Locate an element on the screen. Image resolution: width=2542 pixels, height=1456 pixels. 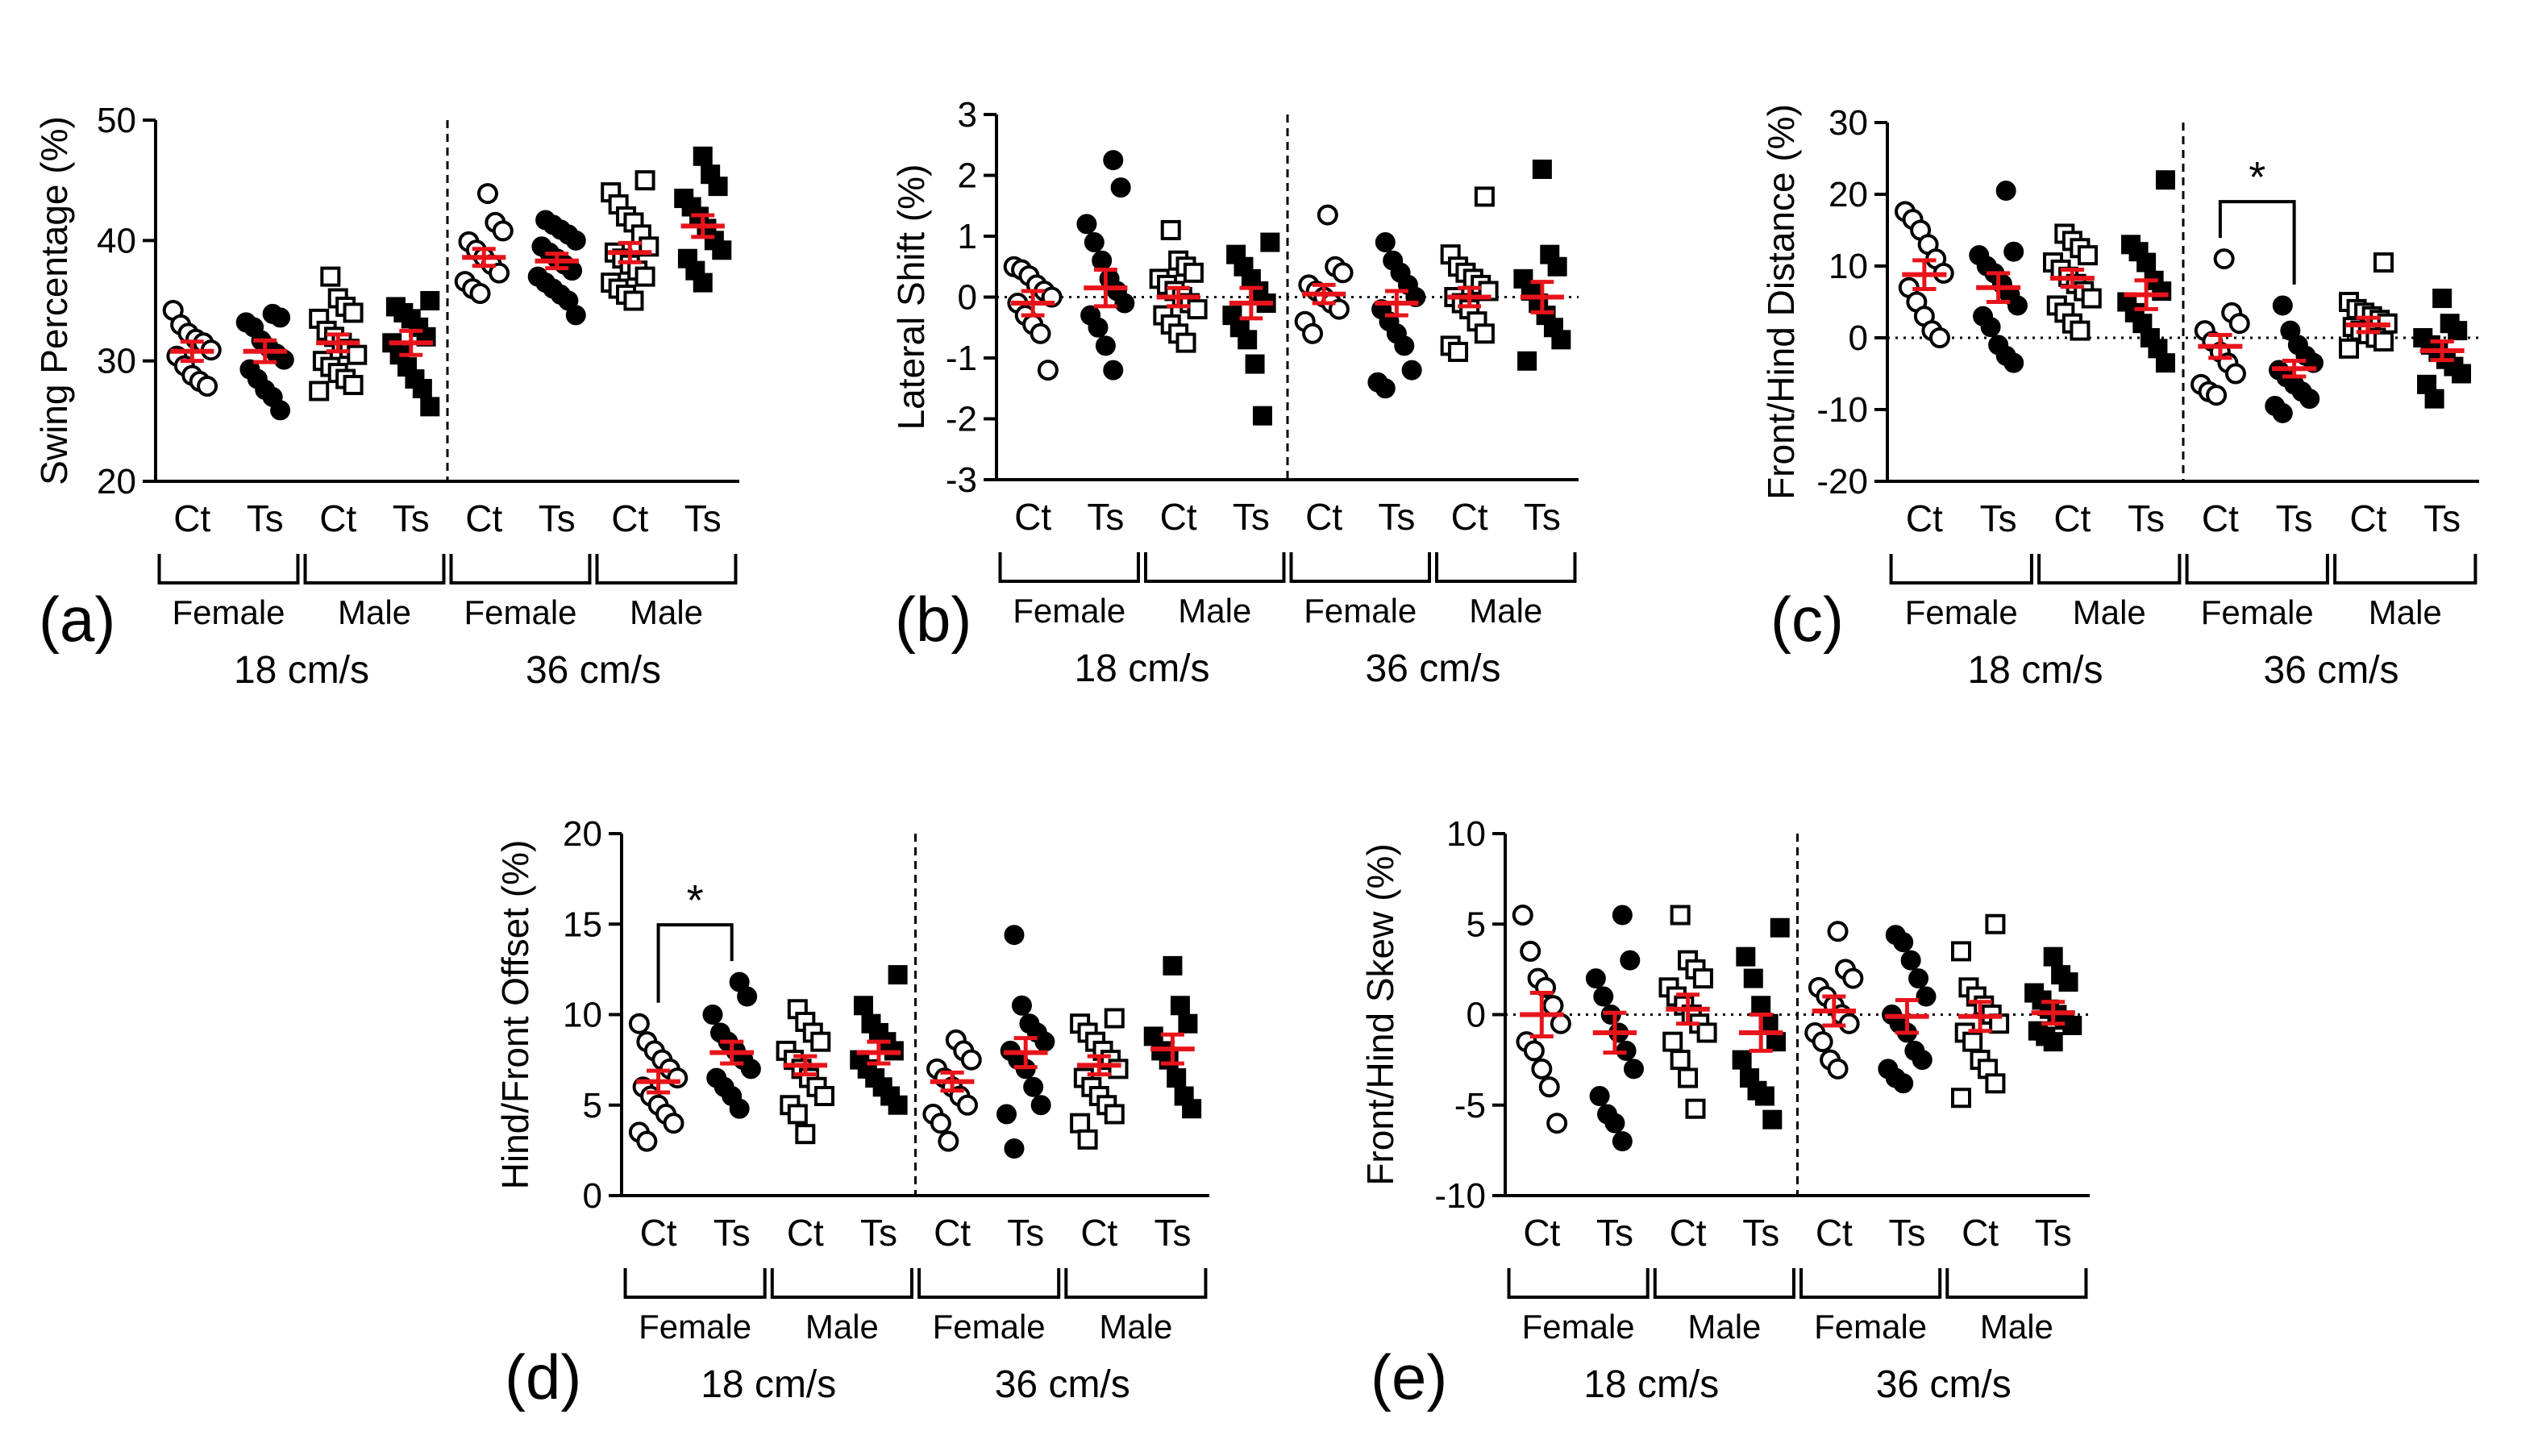
y-tick-label: 20 is located at coordinates (1848, 194).